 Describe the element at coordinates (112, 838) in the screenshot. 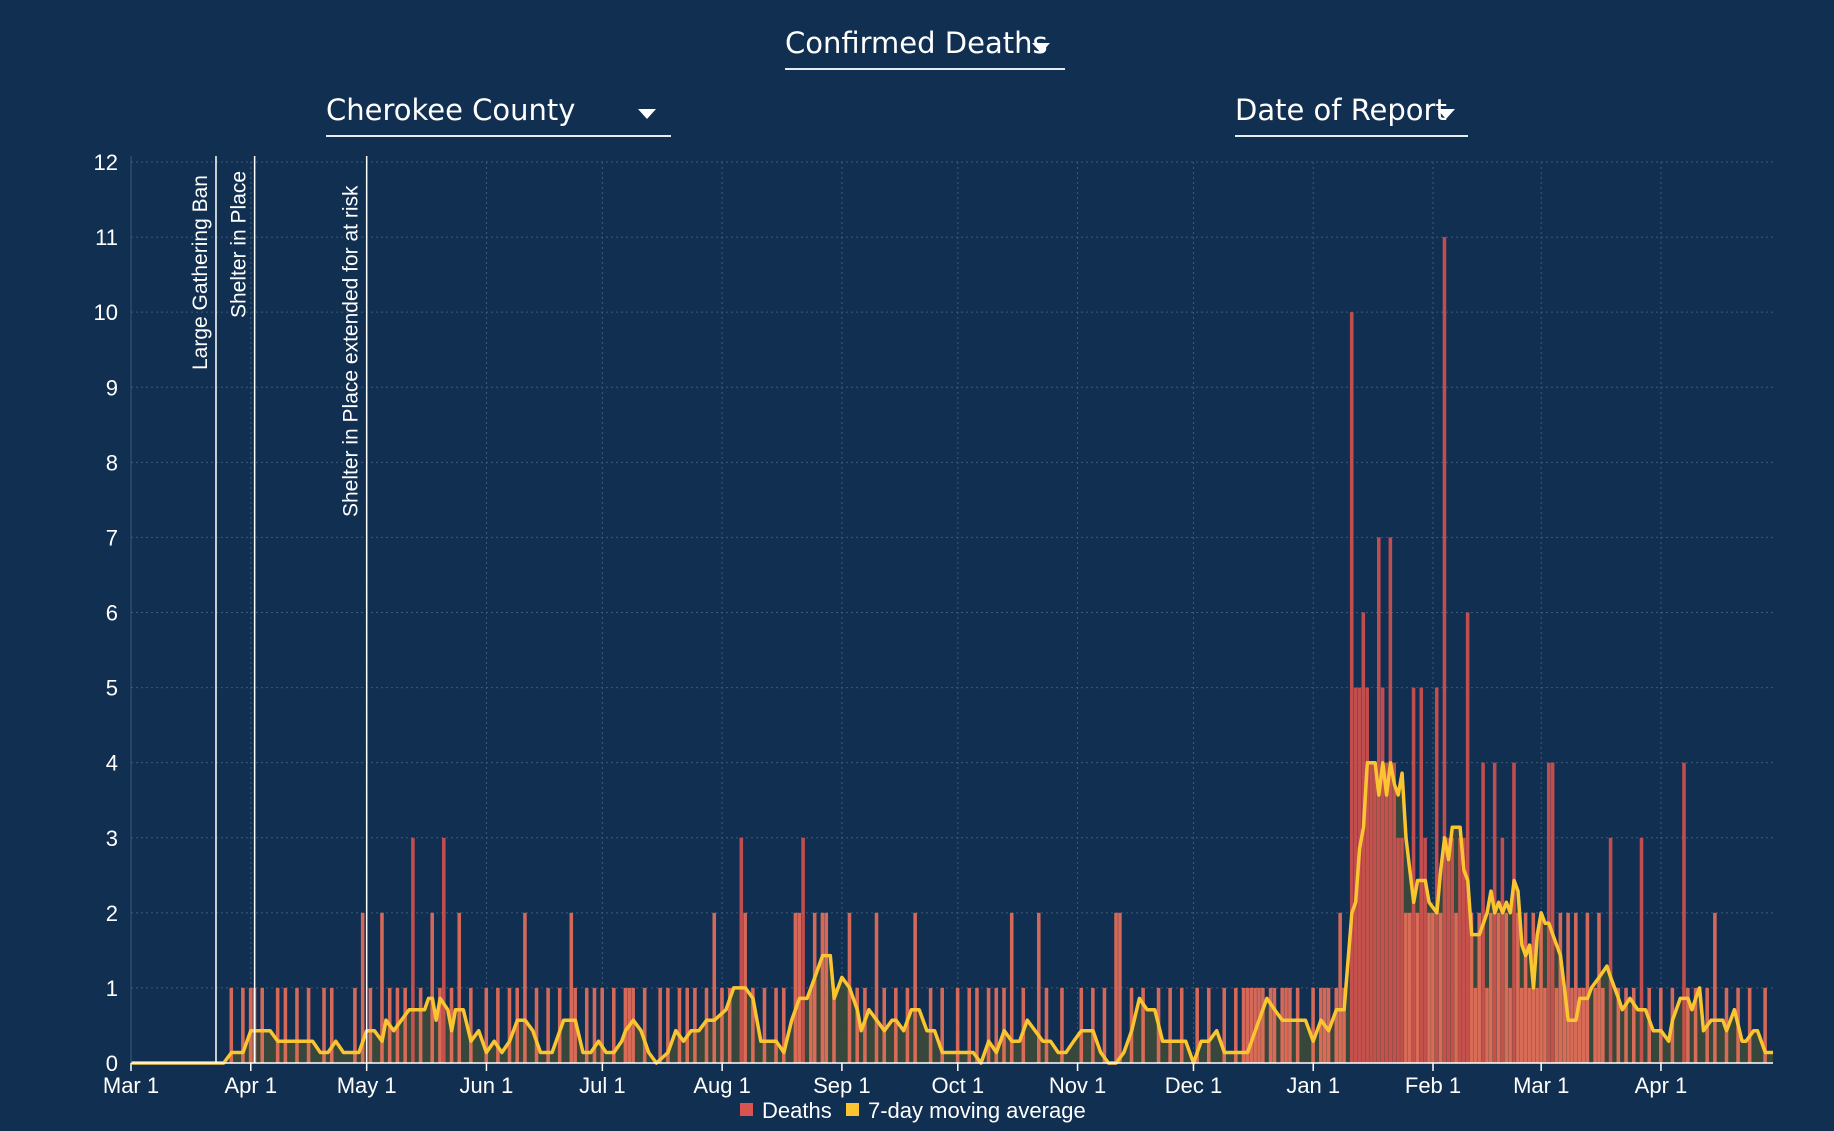

I see `y-tick-label: 3` at that location.